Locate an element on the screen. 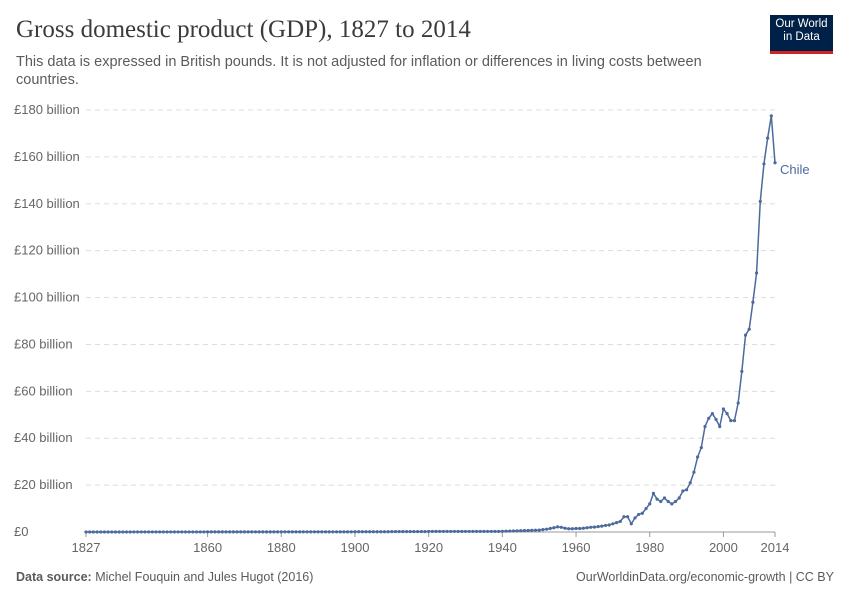 Image resolution: width=850 pixels, height=600 pixels. source-text: Michel Fouquin and Jules Hugot (2016) is located at coordinates (204, 577).